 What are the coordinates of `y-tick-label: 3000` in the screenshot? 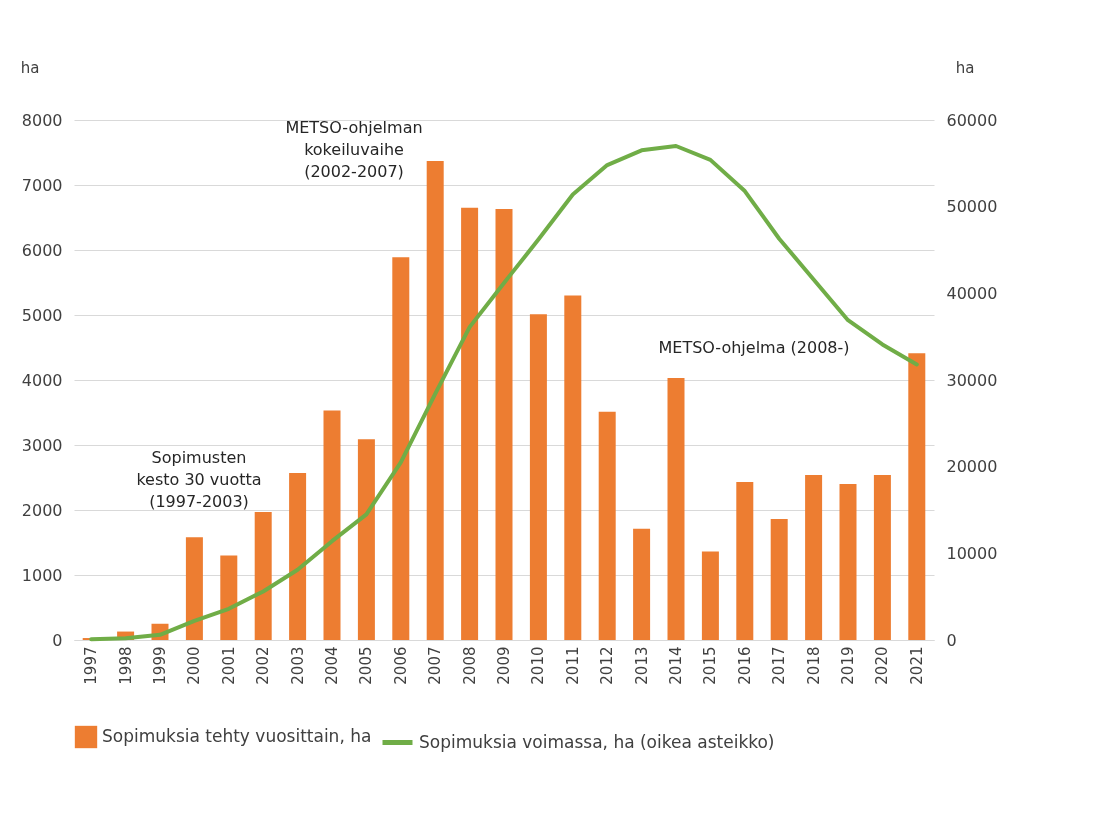 It's located at (42, 445).